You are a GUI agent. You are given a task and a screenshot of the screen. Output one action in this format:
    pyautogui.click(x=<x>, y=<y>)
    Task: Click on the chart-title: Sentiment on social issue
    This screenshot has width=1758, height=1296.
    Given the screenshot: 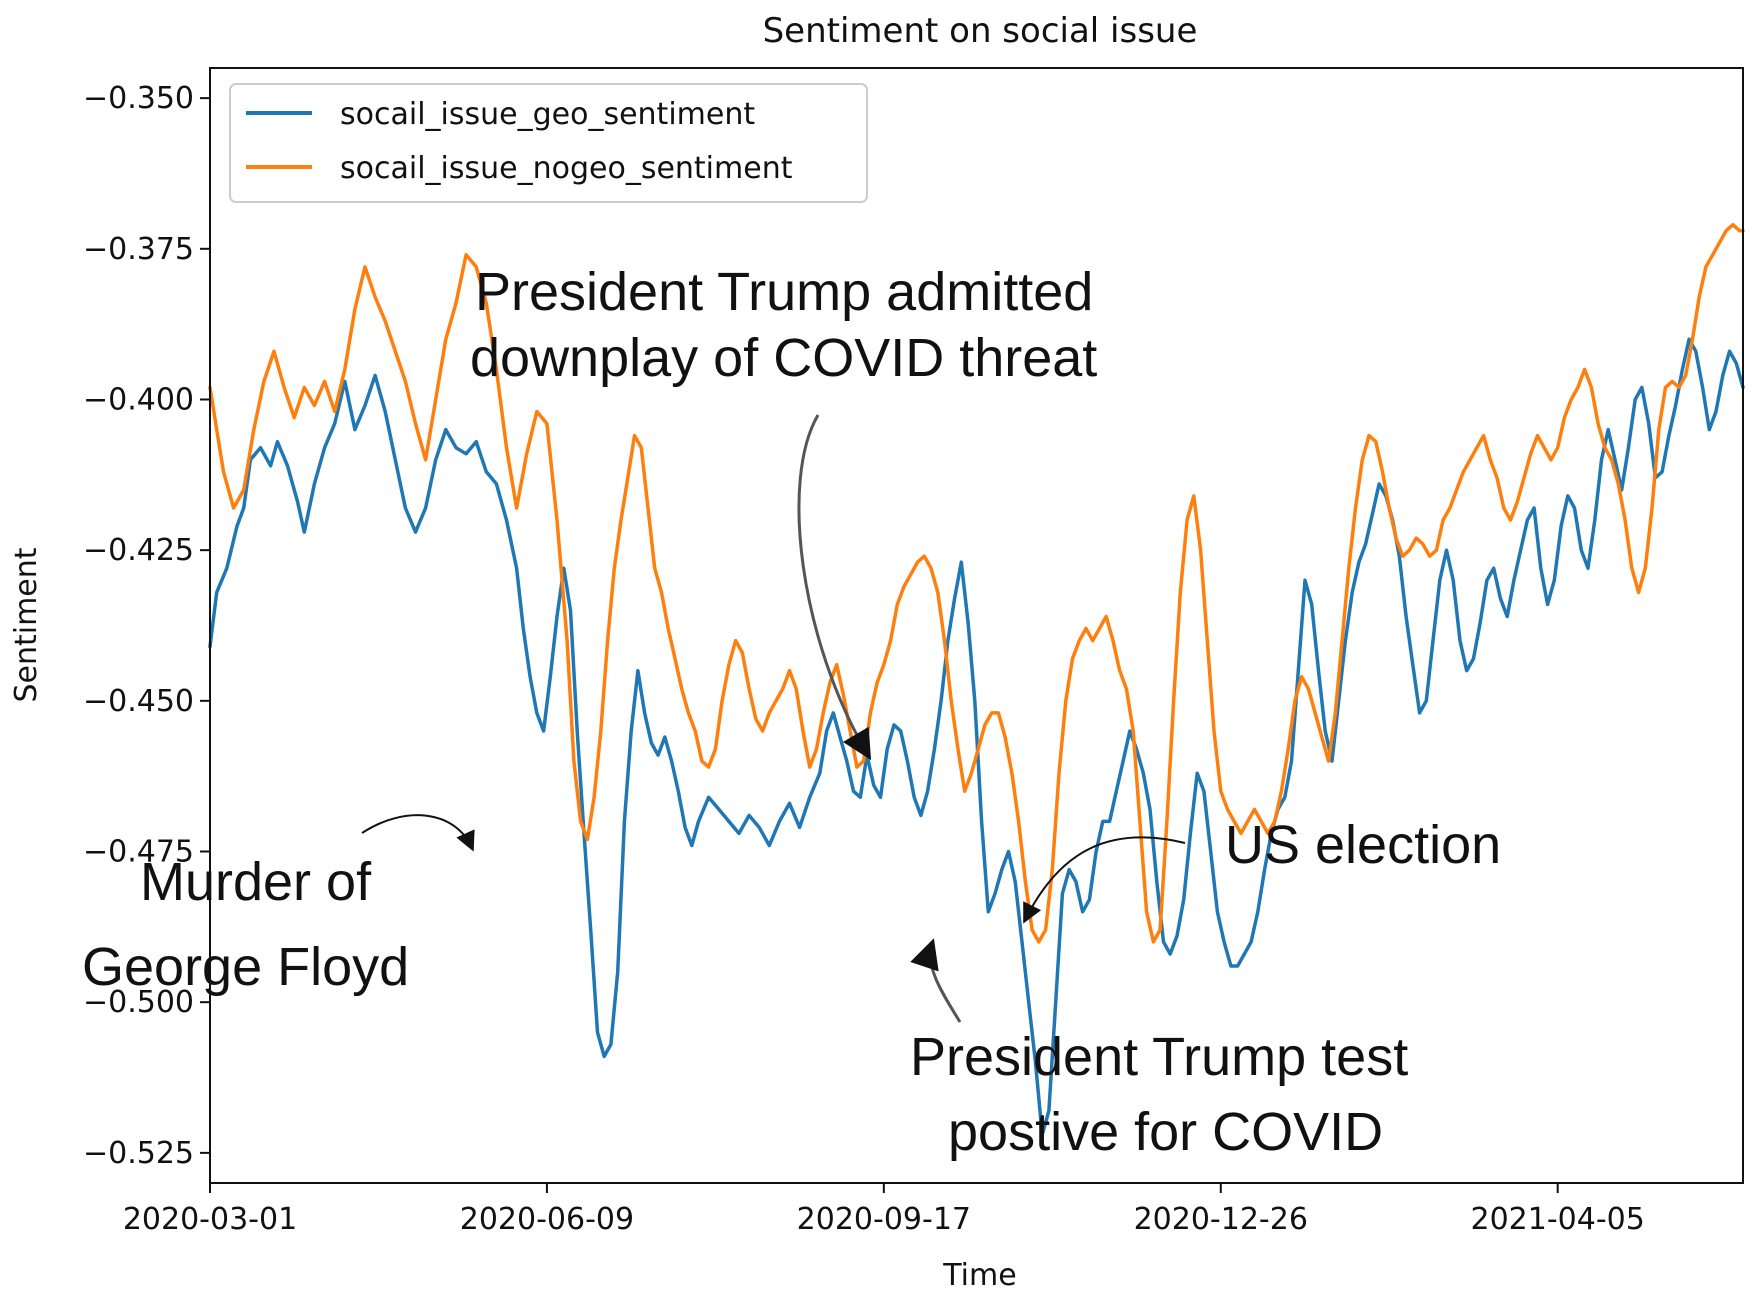 What is the action you would take?
    pyautogui.click(x=980, y=31)
    